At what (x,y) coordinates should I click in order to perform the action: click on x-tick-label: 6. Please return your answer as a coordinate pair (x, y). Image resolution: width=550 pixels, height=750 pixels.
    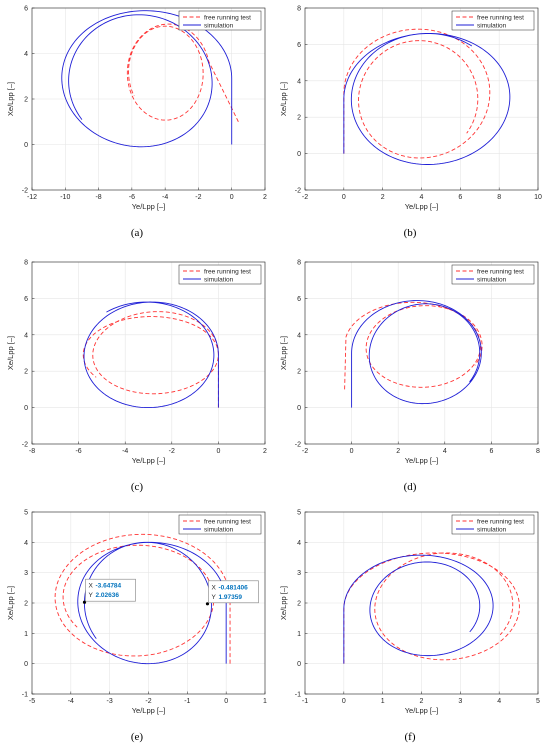
    Looking at the image, I should click on (491, 451).